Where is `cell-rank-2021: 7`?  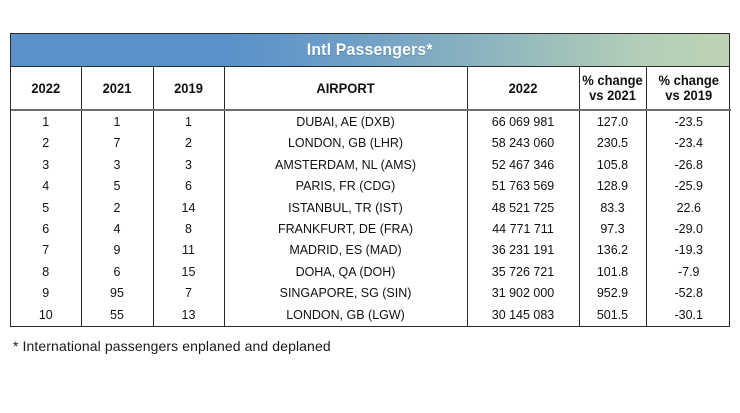 cell-rank-2021: 7 is located at coordinates (117, 143).